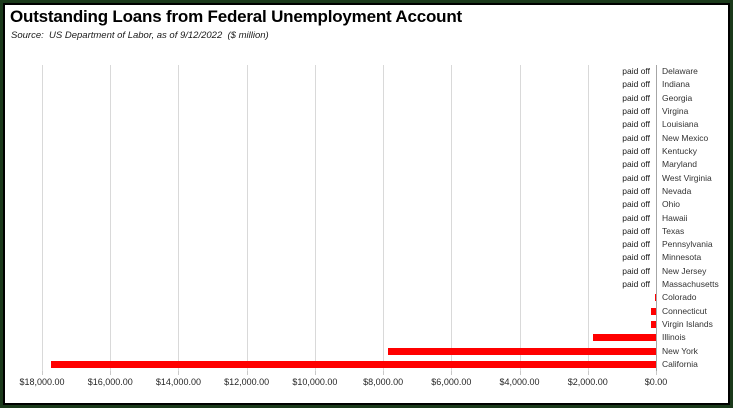  Describe the element at coordinates (687, 323) in the screenshot. I see `state-label-virgin-islands: Virgin Islands` at that location.